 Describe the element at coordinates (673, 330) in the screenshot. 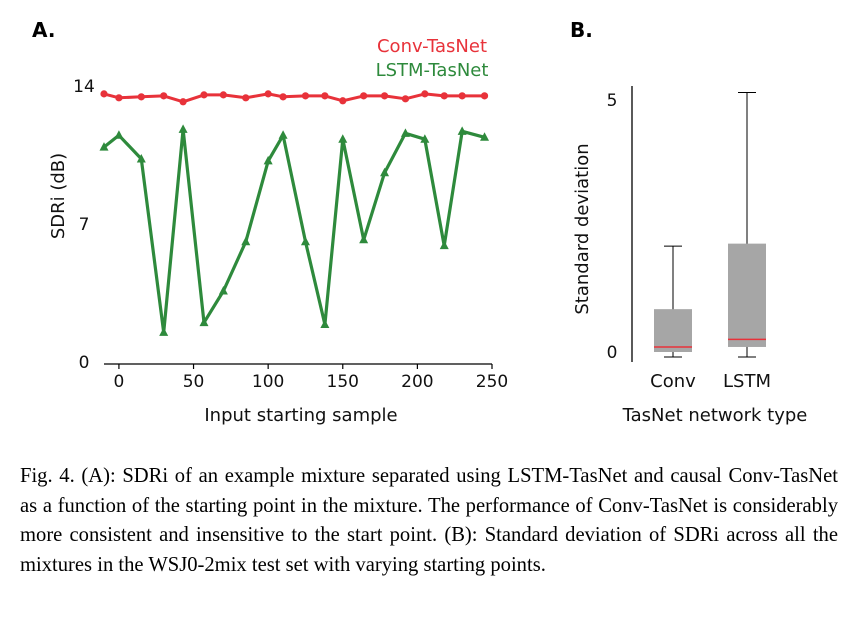

I see `box-conv` at that location.